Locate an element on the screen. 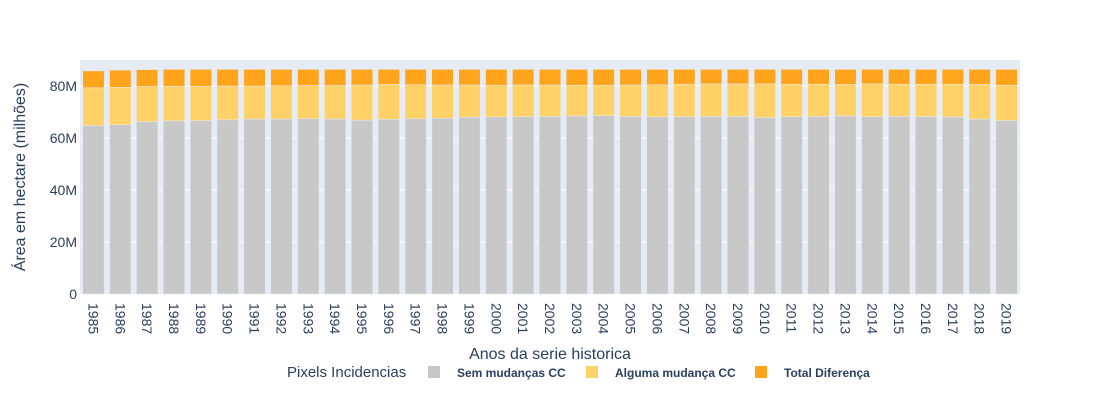 The height and width of the screenshot is (405, 1100). x-tick-label: 2011 is located at coordinates (792, 318).